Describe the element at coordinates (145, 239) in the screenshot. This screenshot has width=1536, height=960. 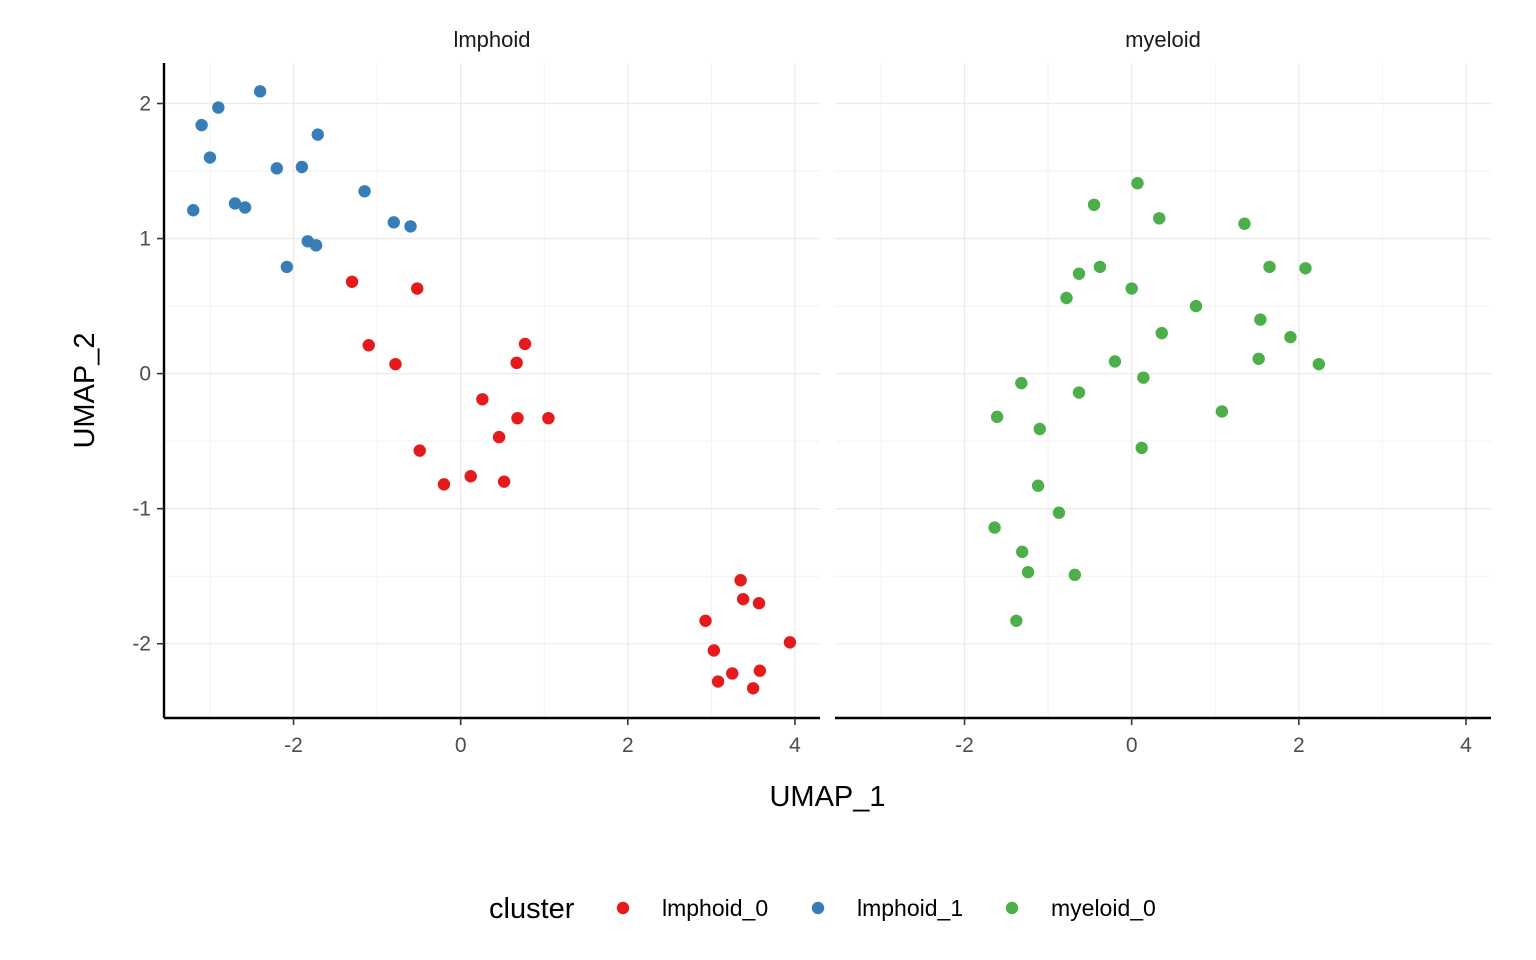
I see `y-tick-label: 1` at that location.